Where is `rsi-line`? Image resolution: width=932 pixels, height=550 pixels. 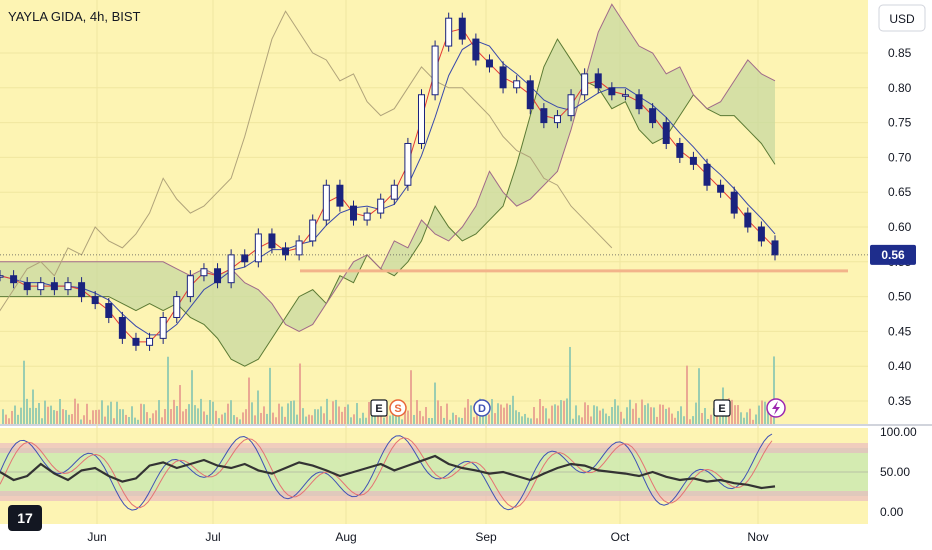
rsi-line is located at coordinates (388, 472).